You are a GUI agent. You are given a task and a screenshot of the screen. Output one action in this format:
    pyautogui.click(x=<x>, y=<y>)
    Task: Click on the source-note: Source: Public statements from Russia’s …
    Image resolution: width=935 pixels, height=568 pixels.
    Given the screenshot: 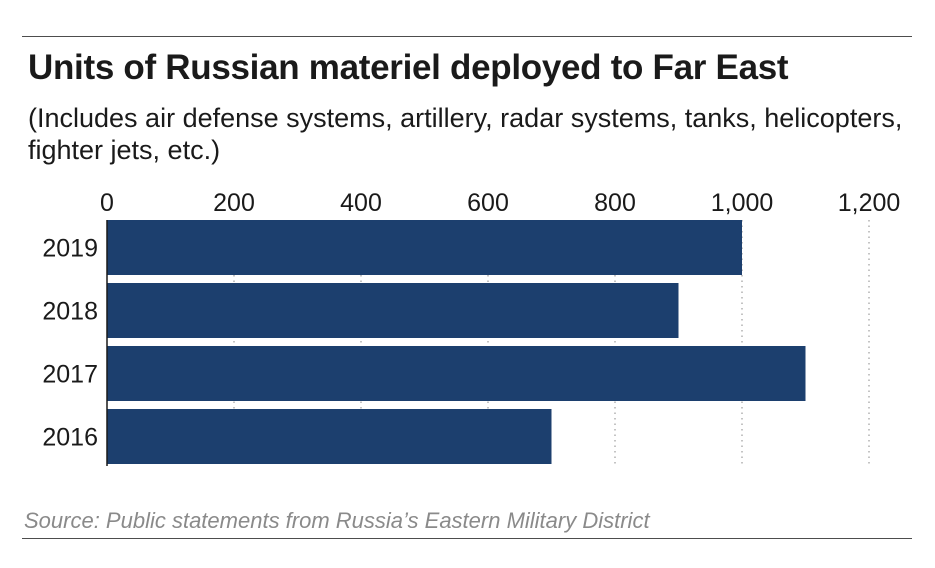 What is the action you would take?
    pyautogui.click(x=337, y=520)
    